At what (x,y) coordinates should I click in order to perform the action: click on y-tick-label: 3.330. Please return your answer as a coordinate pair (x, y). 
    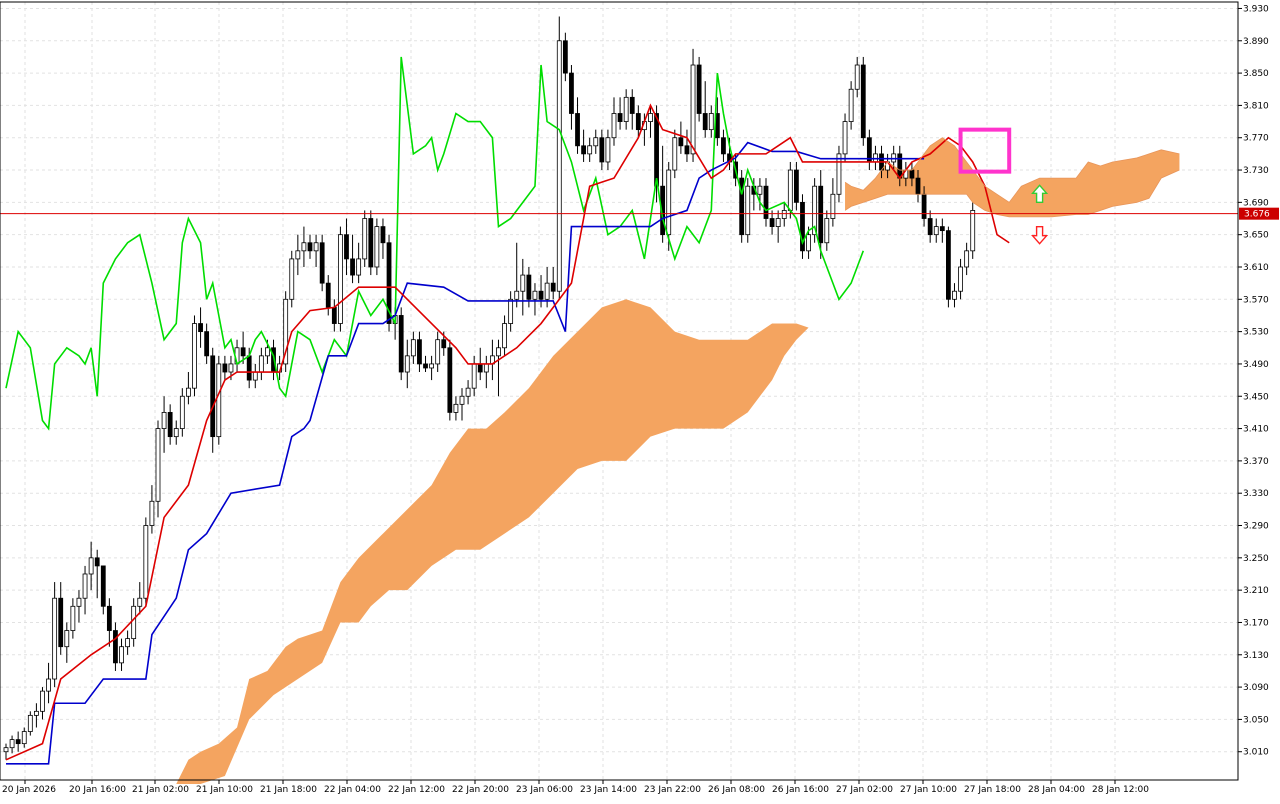
    Looking at the image, I should click on (1256, 494).